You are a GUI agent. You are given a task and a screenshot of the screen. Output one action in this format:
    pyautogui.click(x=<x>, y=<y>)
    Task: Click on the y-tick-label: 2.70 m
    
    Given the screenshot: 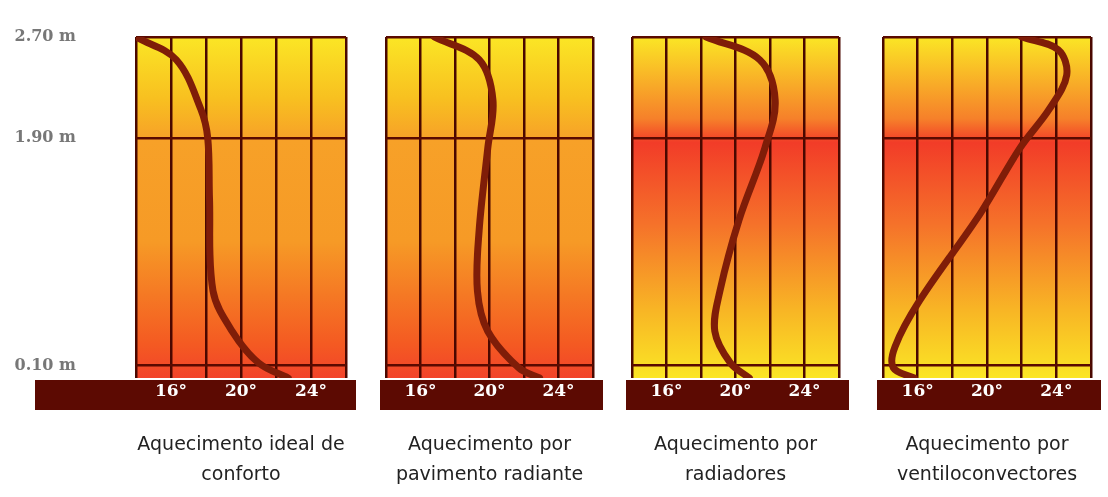 What is the action you would take?
    pyautogui.click(x=45, y=36)
    